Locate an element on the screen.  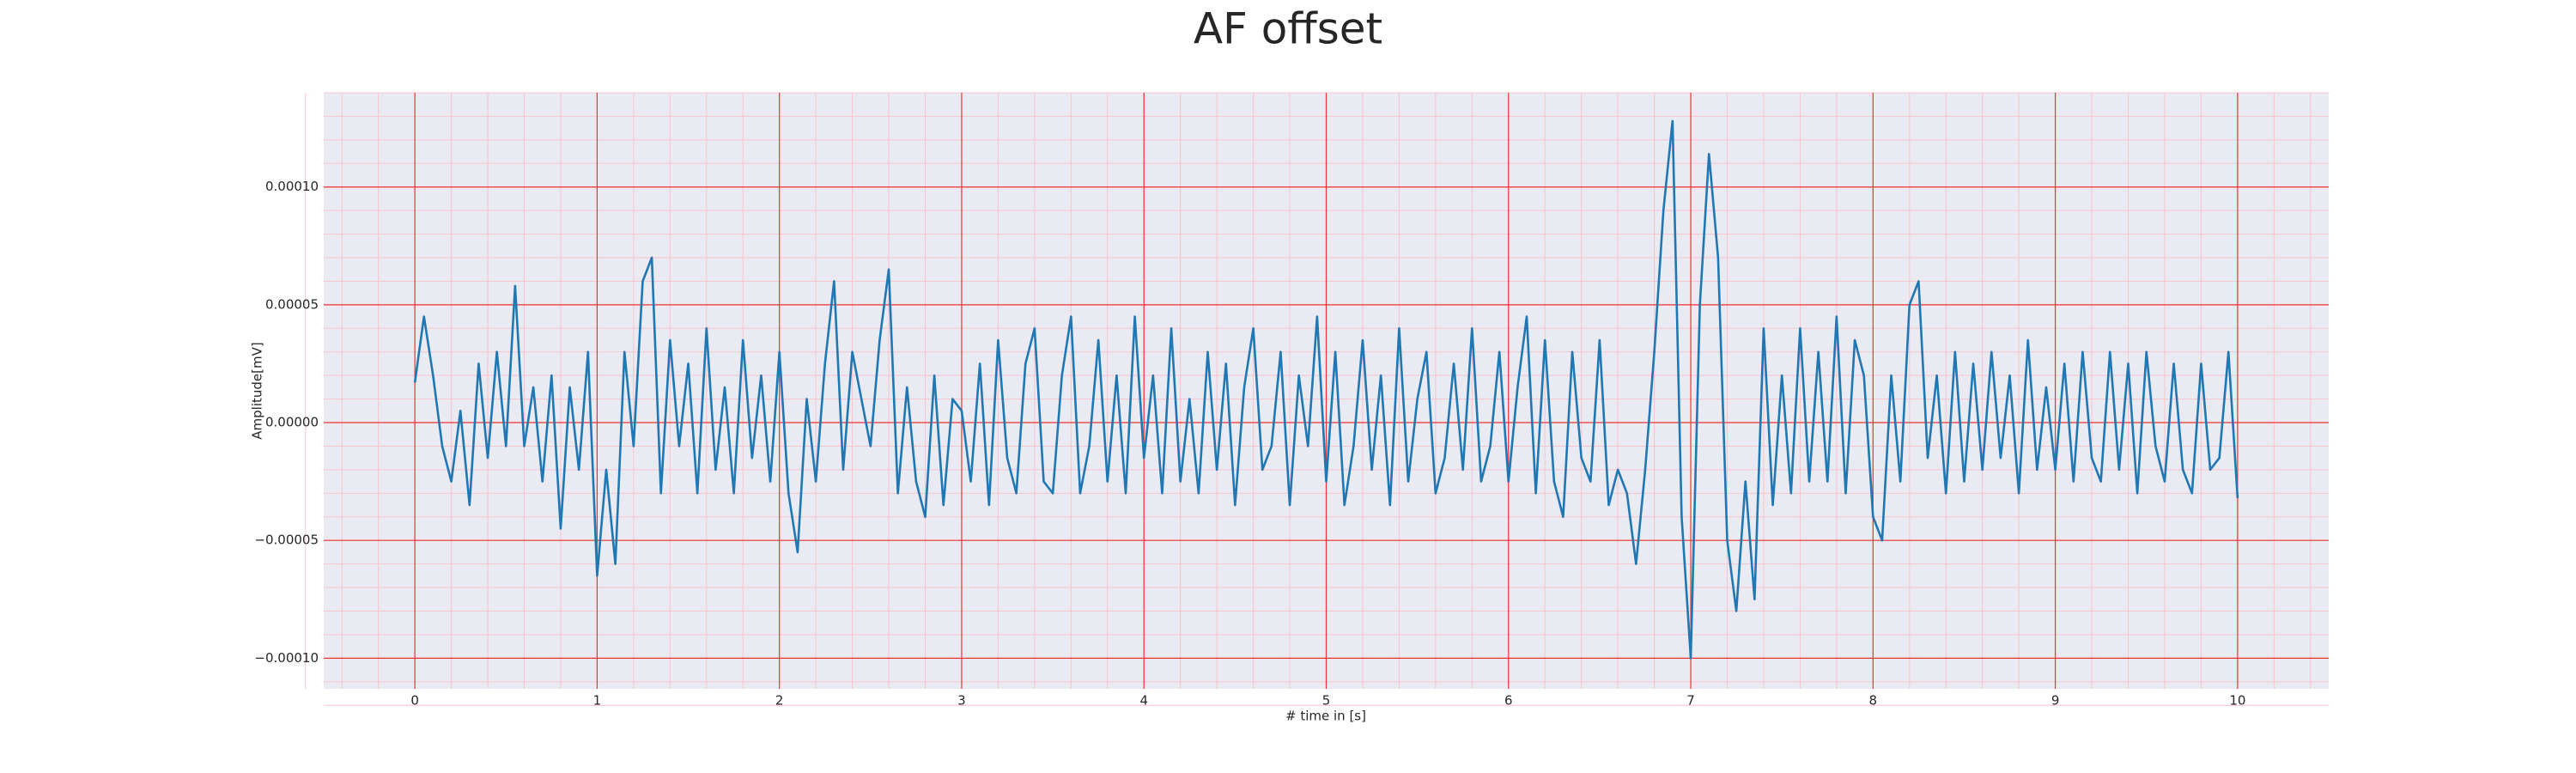
y-tick-label: 0.00010 is located at coordinates (292, 186).